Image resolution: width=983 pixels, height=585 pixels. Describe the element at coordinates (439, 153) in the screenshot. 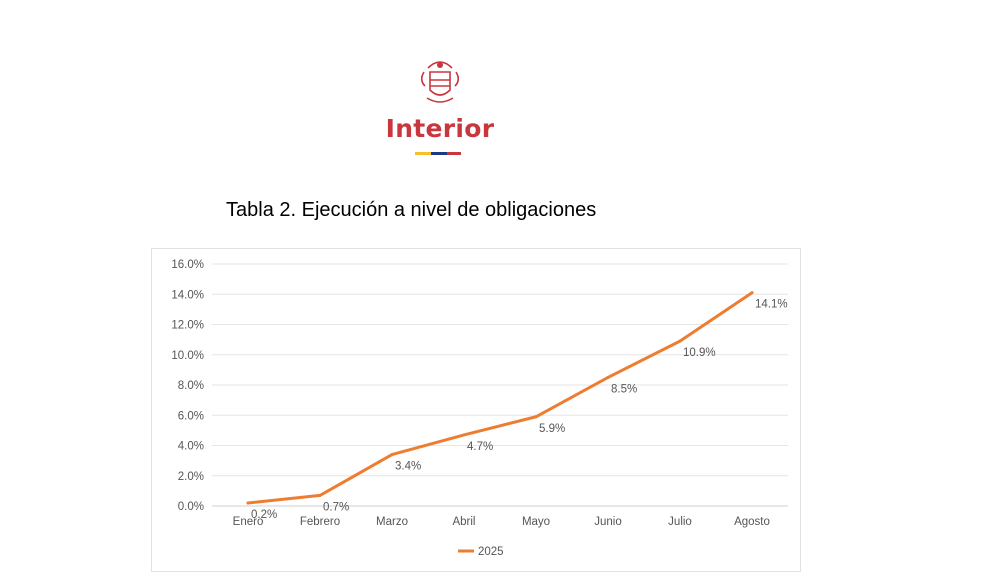

I see `flag-stripe-blue` at that location.